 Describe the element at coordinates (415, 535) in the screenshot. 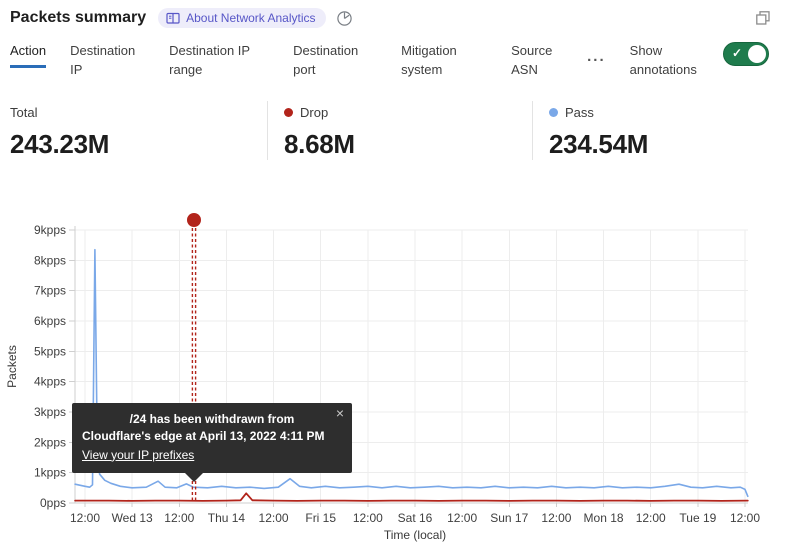

I see `x-axis-title: Time (local)` at that location.